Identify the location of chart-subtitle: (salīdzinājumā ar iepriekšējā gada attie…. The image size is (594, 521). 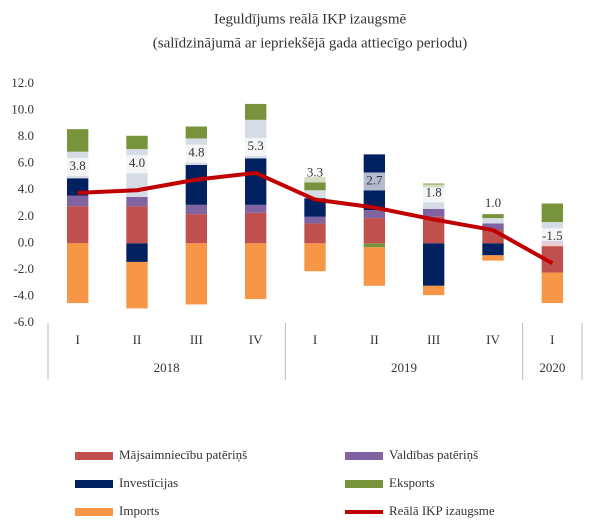
(310, 43).